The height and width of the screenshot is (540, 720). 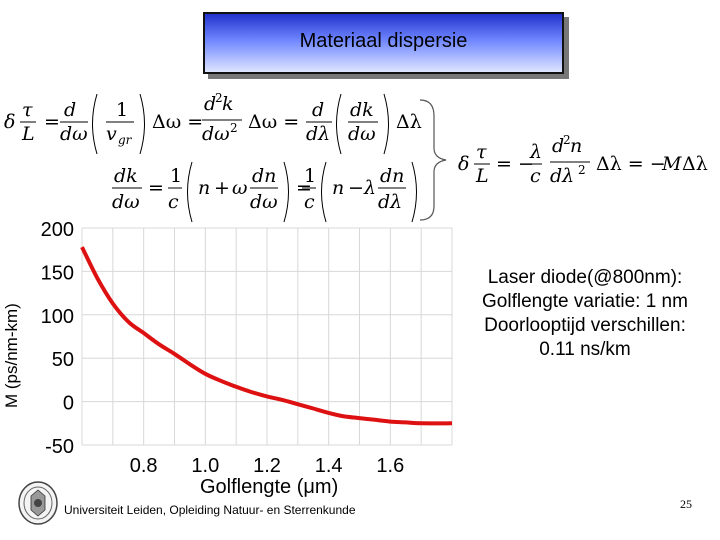 I want to click on x-tick-label: 1.6, so click(x=390, y=466).